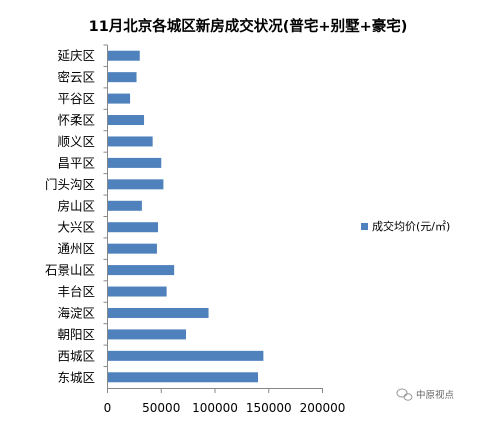  I want to click on category-label: 门头沟区, so click(70, 184).